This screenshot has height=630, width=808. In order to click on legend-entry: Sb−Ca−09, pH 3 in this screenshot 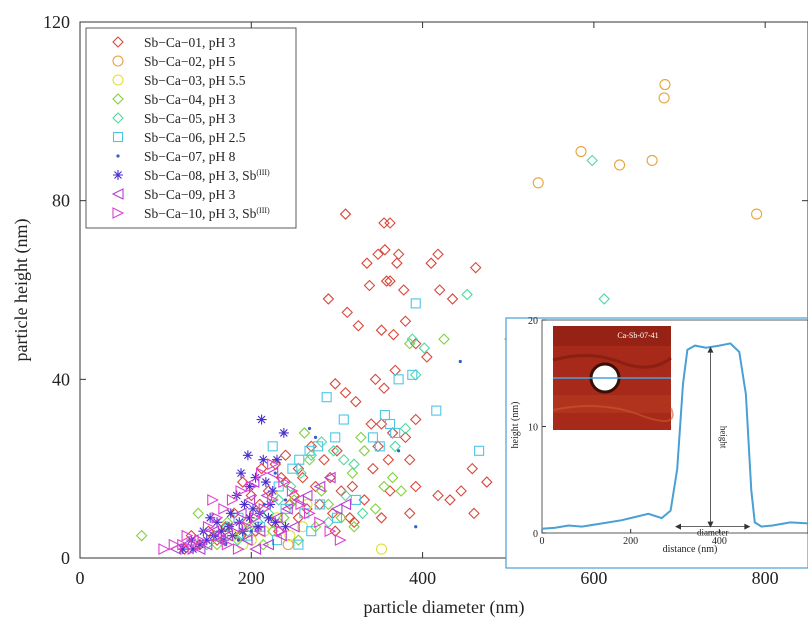, I will do `click(190, 194)`.